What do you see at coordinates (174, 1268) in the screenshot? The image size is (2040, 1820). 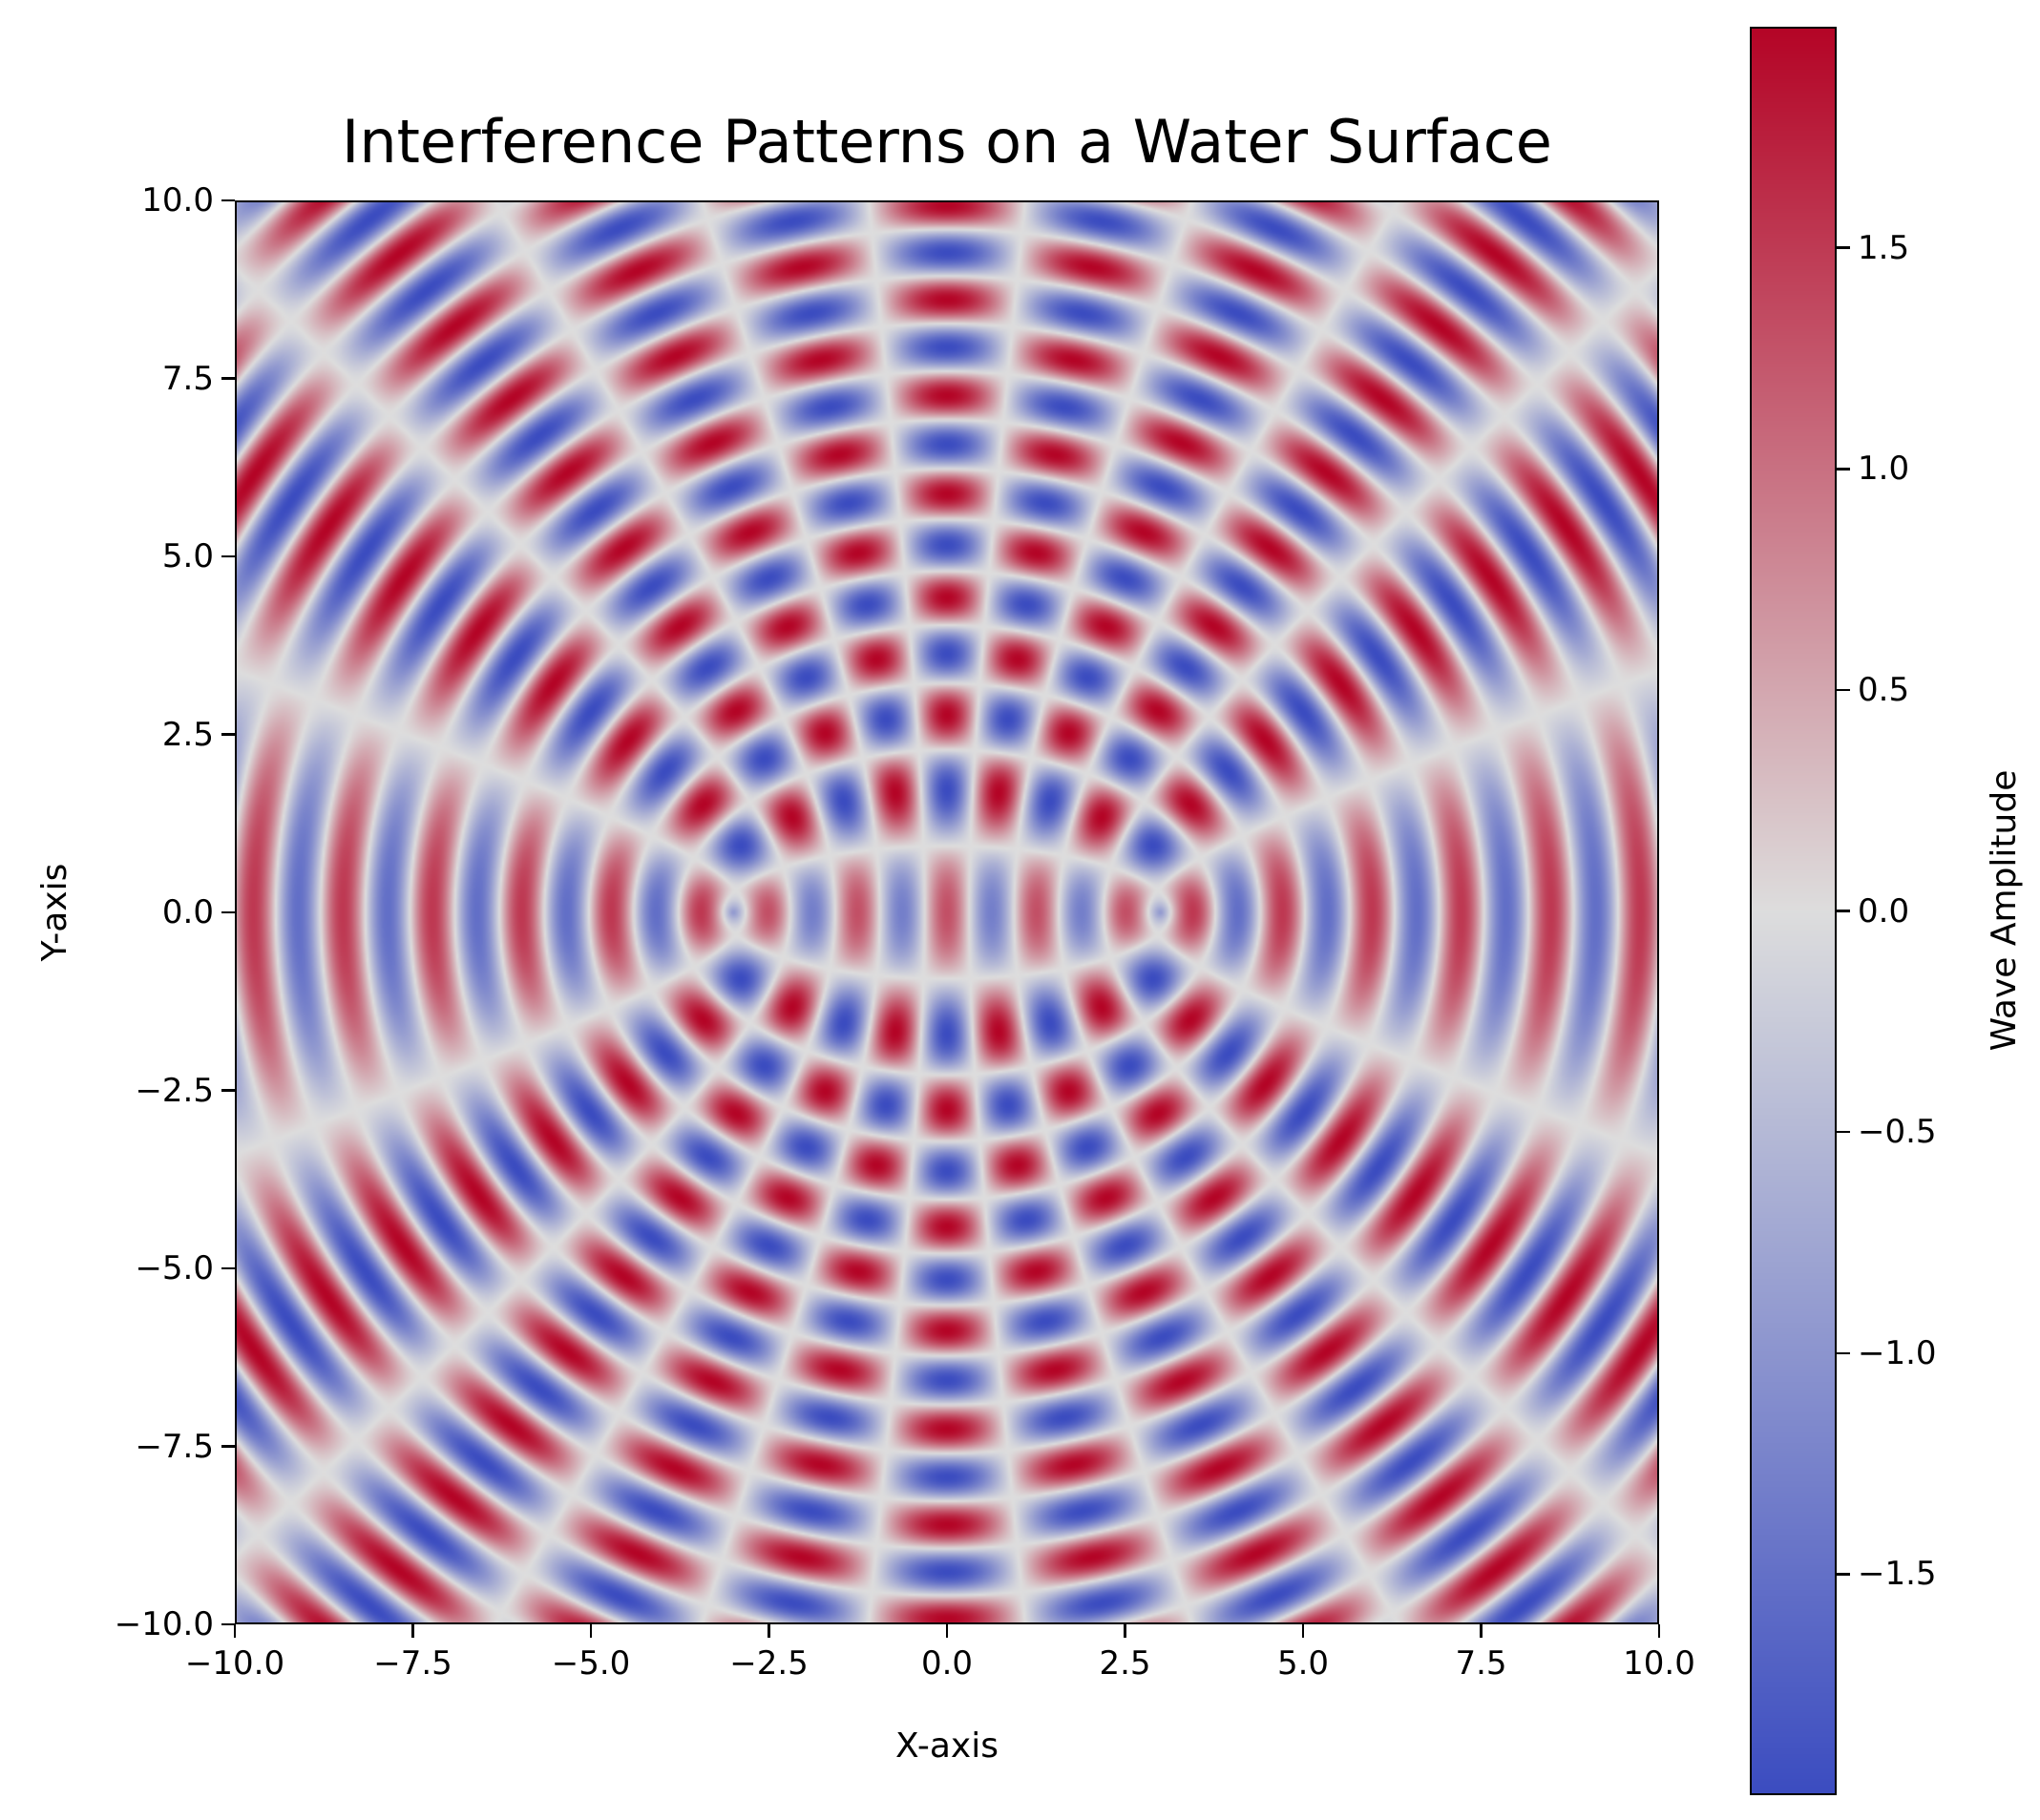 I see `y-tick-label: −5.0` at bounding box center [174, 1268].